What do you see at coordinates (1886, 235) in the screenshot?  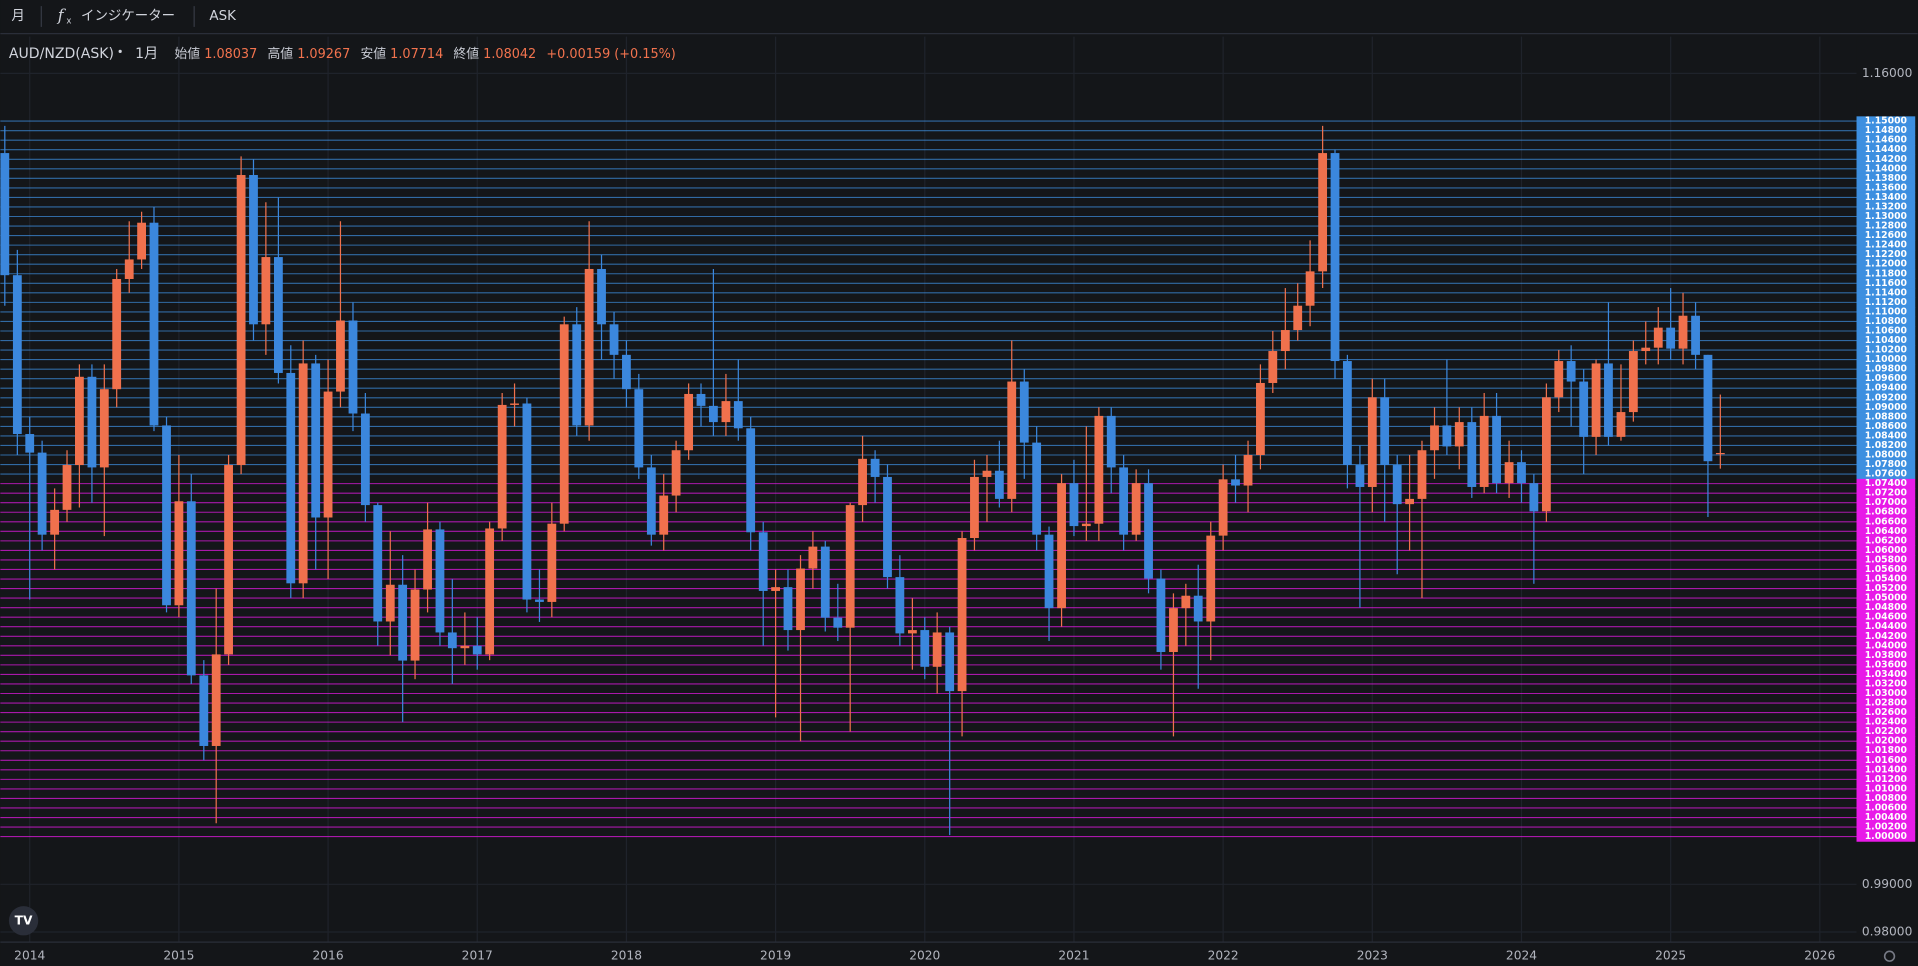 I see `level-label: 1.12600` at bounding box center [1886, 235].